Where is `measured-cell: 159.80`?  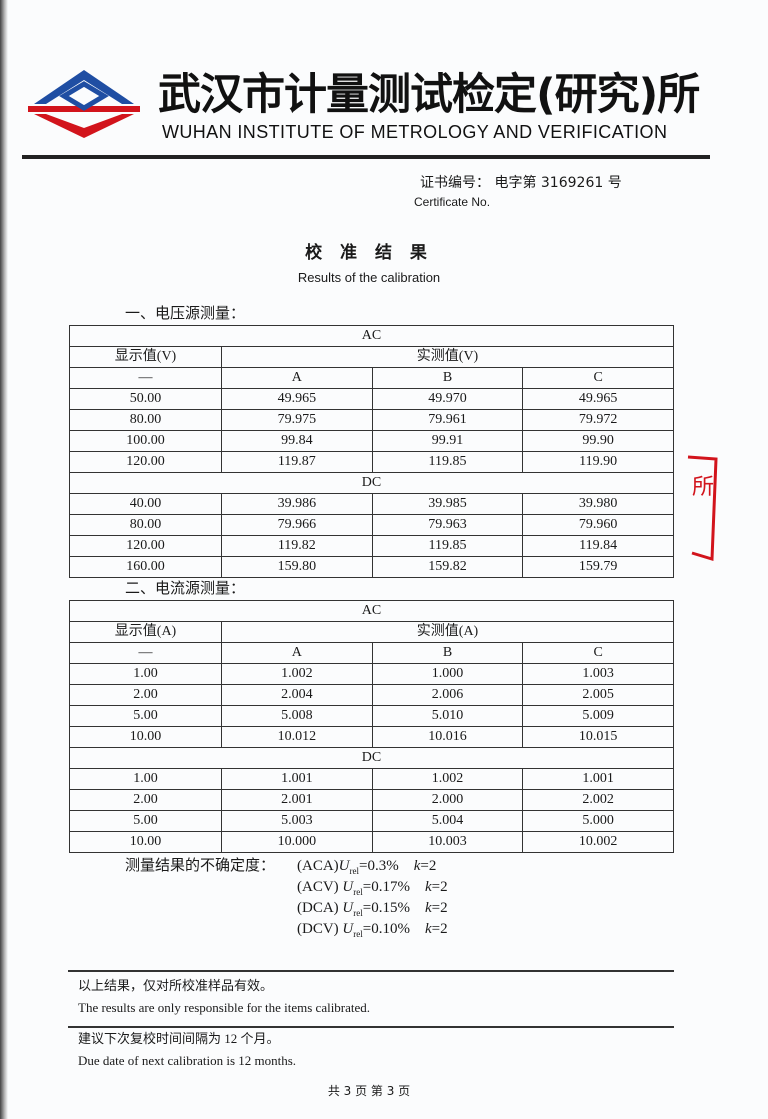
measured-cell: 159.80 is located at coordinates (297, 567).